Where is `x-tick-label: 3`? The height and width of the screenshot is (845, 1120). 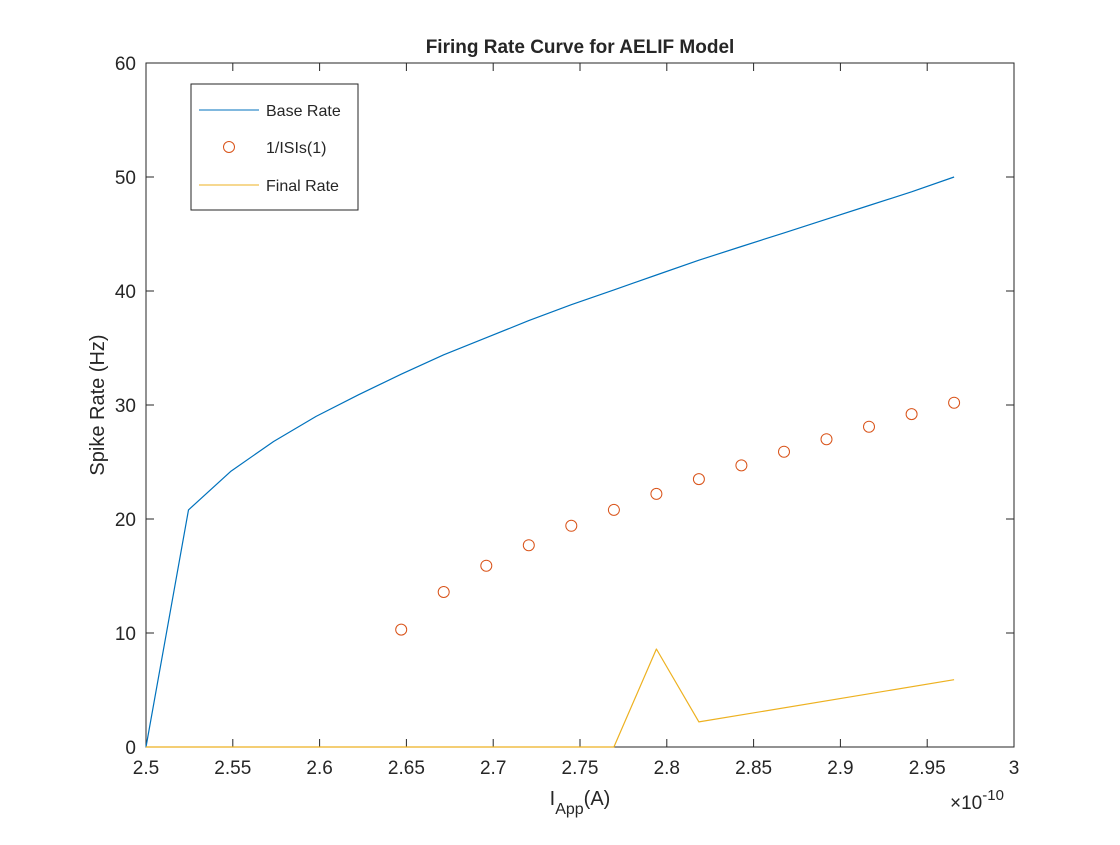 x-tick-label: 3 is located at coordinates (1014, 768).